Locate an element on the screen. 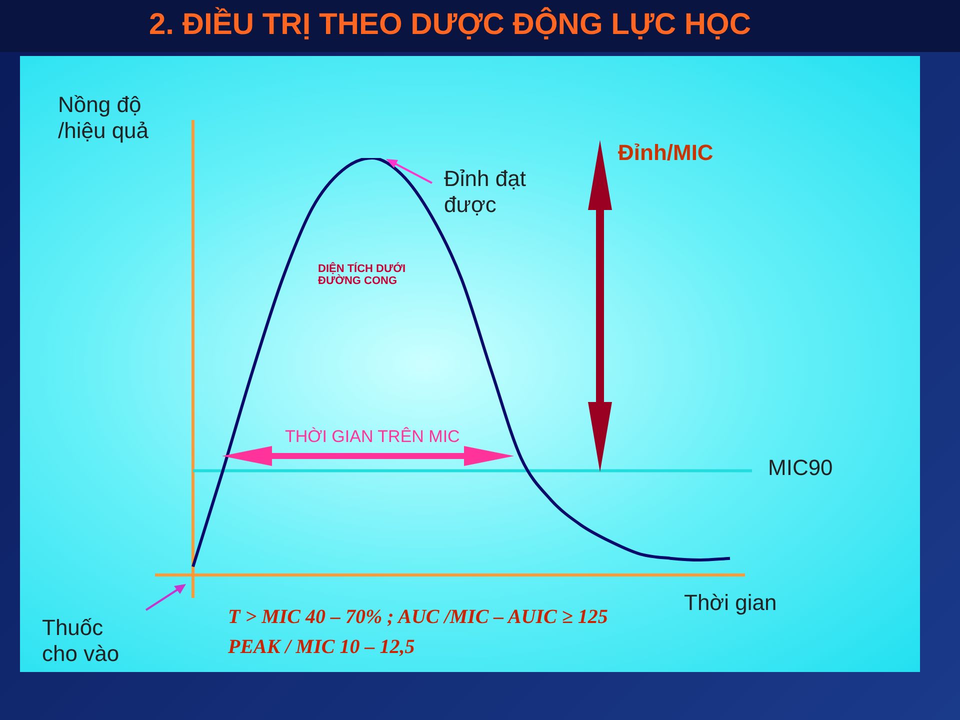  annotation: DIỆN TÍCH DƯỚI ĐƯỜNG CONG is located at coordinates (362, 275).